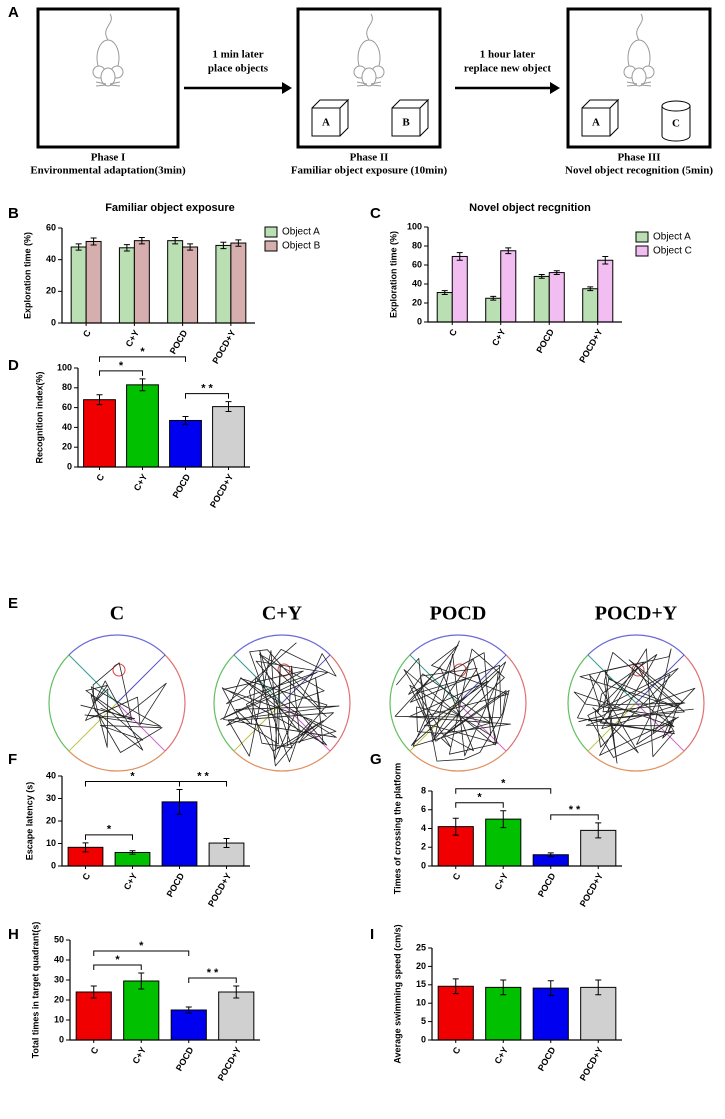 Image resolution: width=725 pixels, height=1119 pixels. What do you see at coordinates (238, 69) in the screenshot?
I see `transition-text: place objects` at bounding box center [238, 69].